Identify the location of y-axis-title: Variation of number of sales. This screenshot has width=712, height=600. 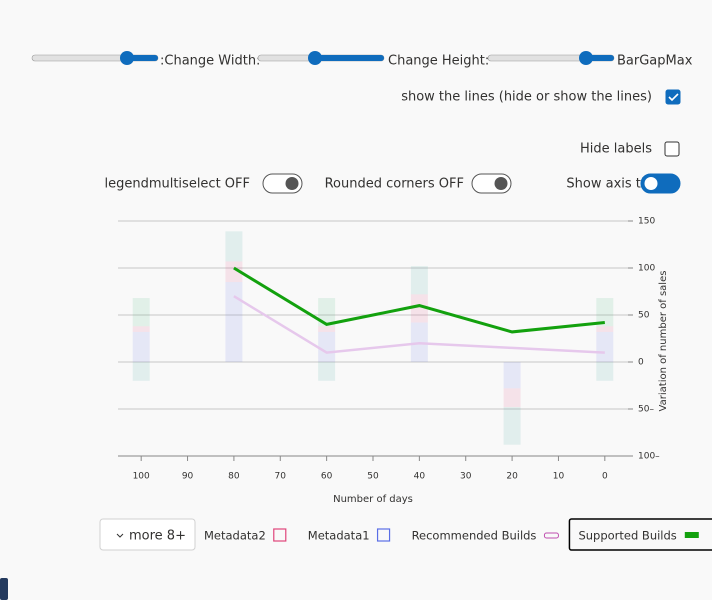
(663, 341).